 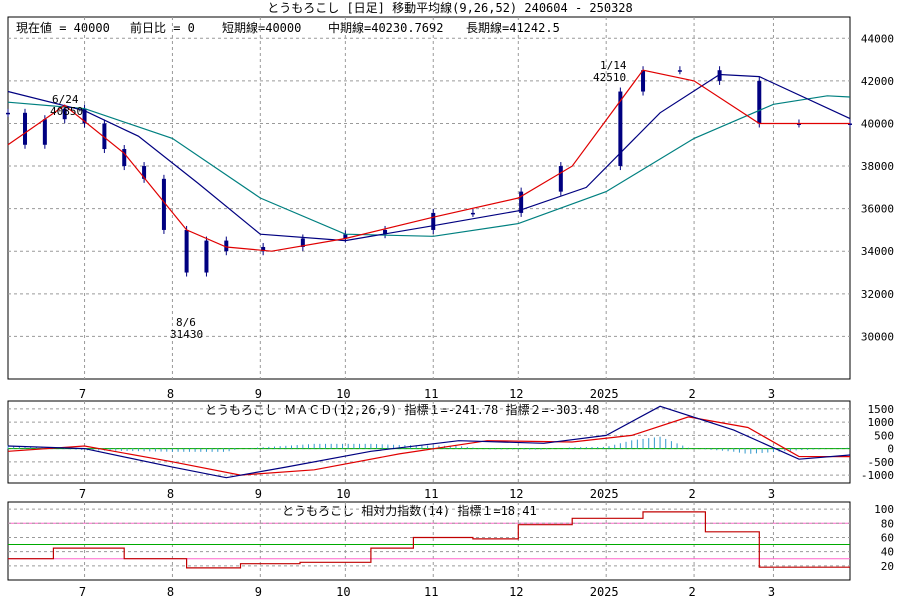 I want to click on y-tick-label: -500, so click(x=881, y=462).